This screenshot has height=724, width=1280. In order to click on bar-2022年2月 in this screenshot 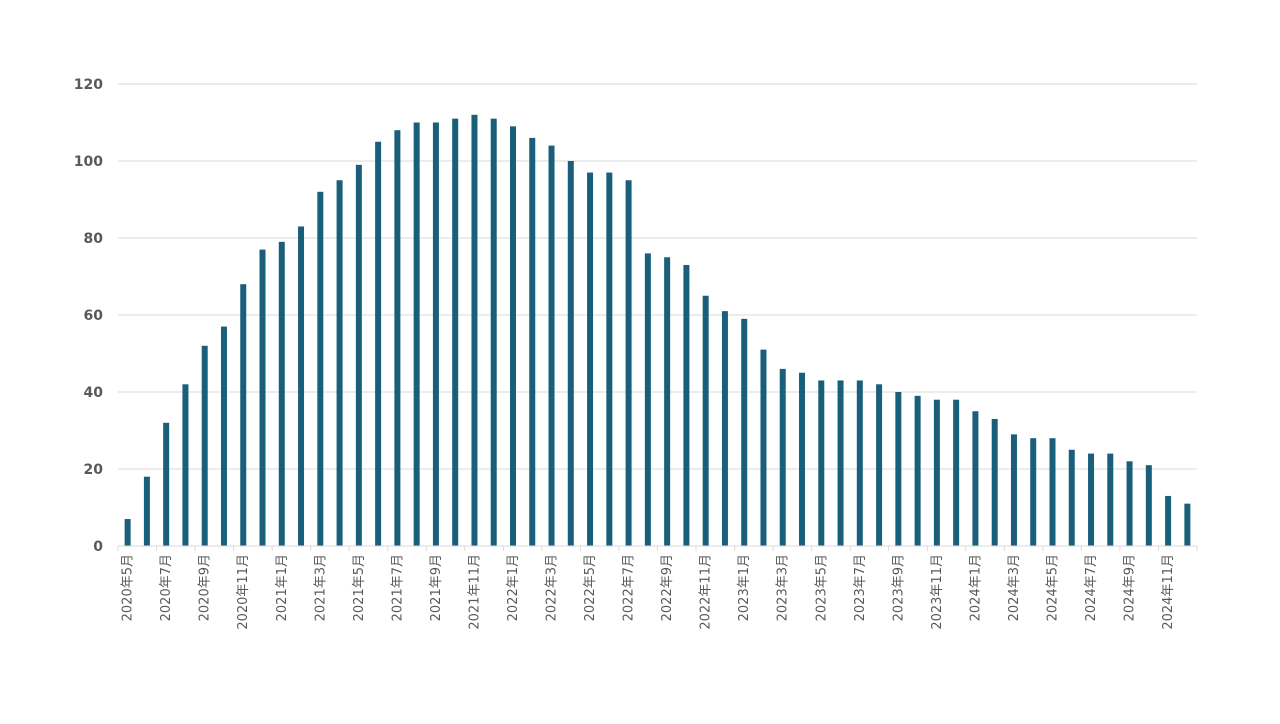, I will do `click(532, 341)`.